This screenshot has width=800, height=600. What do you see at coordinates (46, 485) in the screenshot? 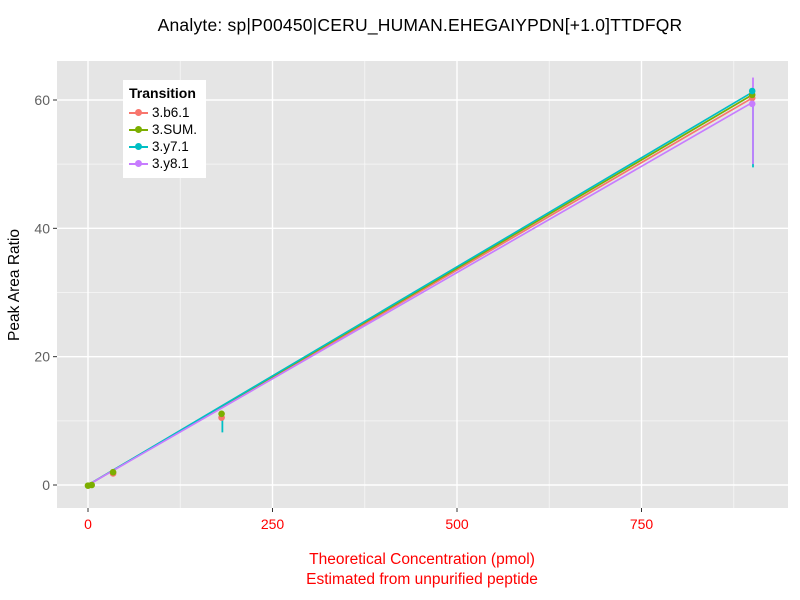
I see `y-tick-label: 0` at bounding box center [46, 485].